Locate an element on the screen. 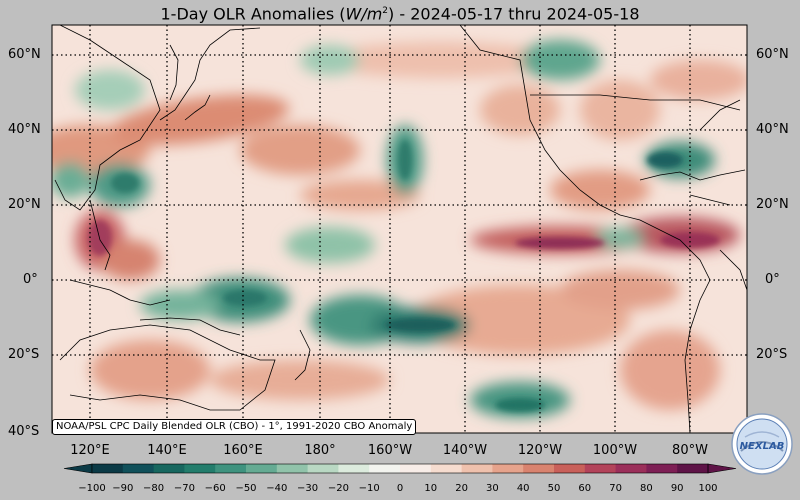 This screenshot has height=500, width=800. lon-label: 80°W is located at coordinates (690, 450).